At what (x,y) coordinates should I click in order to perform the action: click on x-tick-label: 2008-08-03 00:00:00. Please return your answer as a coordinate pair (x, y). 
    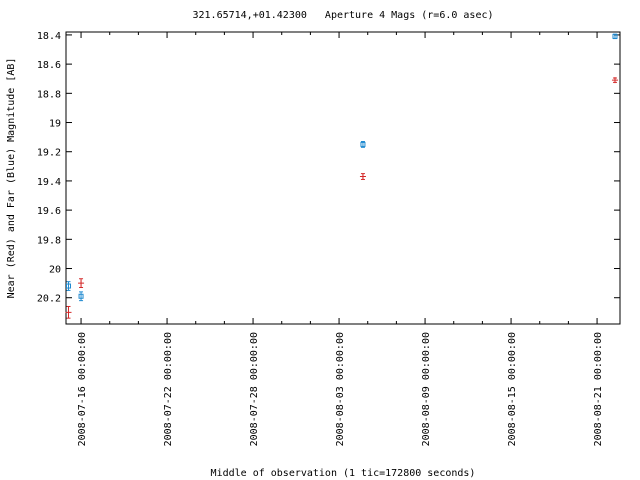
    Looking at the image, I should click on (340, 389).